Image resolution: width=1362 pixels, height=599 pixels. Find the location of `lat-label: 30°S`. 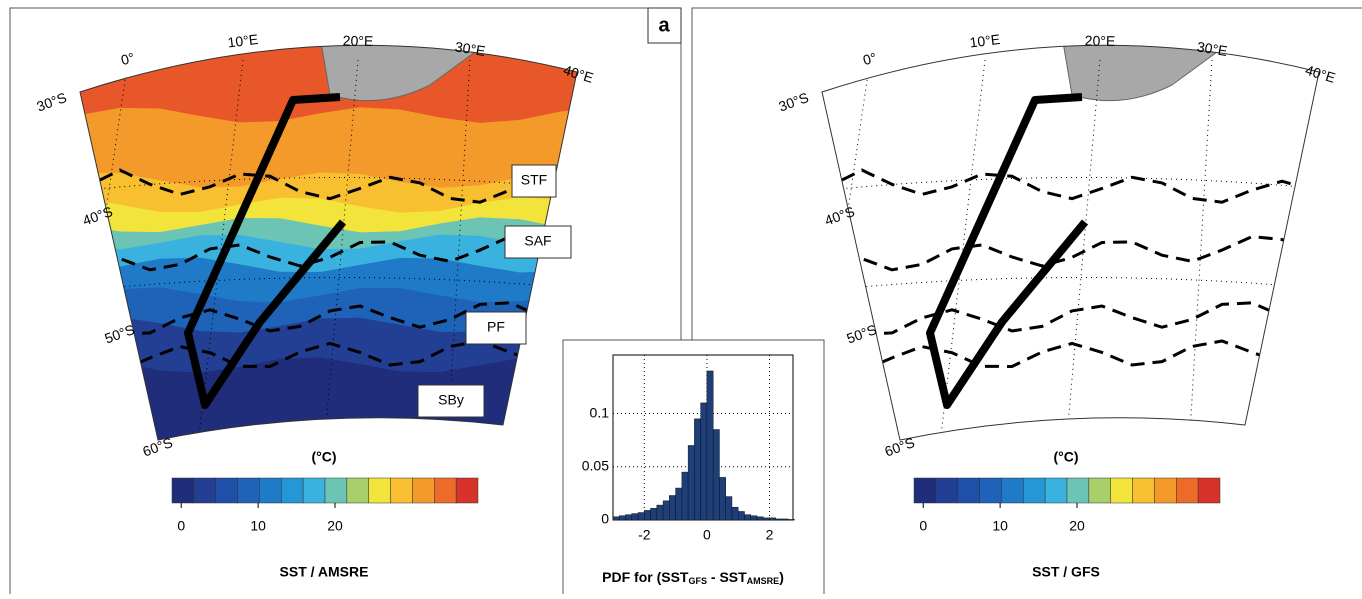

lat-label: 30°S is located at coordinates (51, 101).